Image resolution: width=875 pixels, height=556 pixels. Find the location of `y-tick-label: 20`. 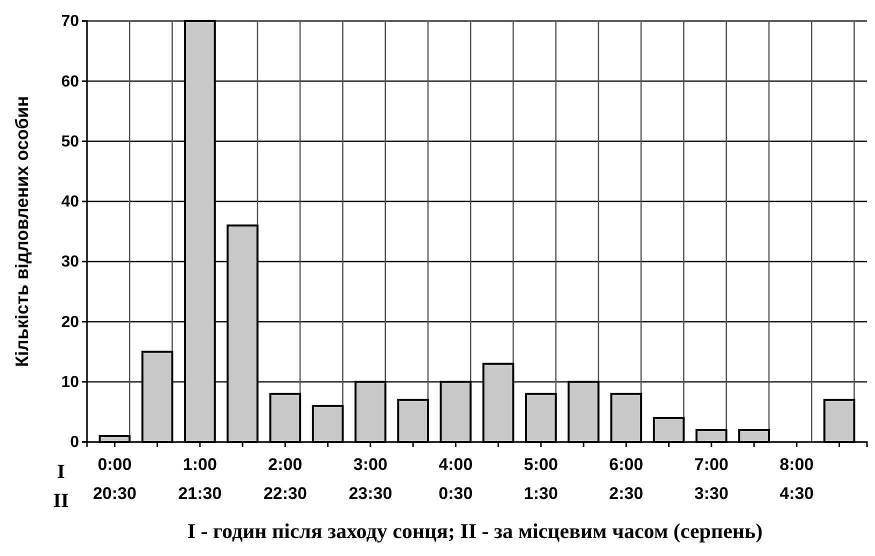

y-tick-label: 20 is located at coordinates (70, 322).